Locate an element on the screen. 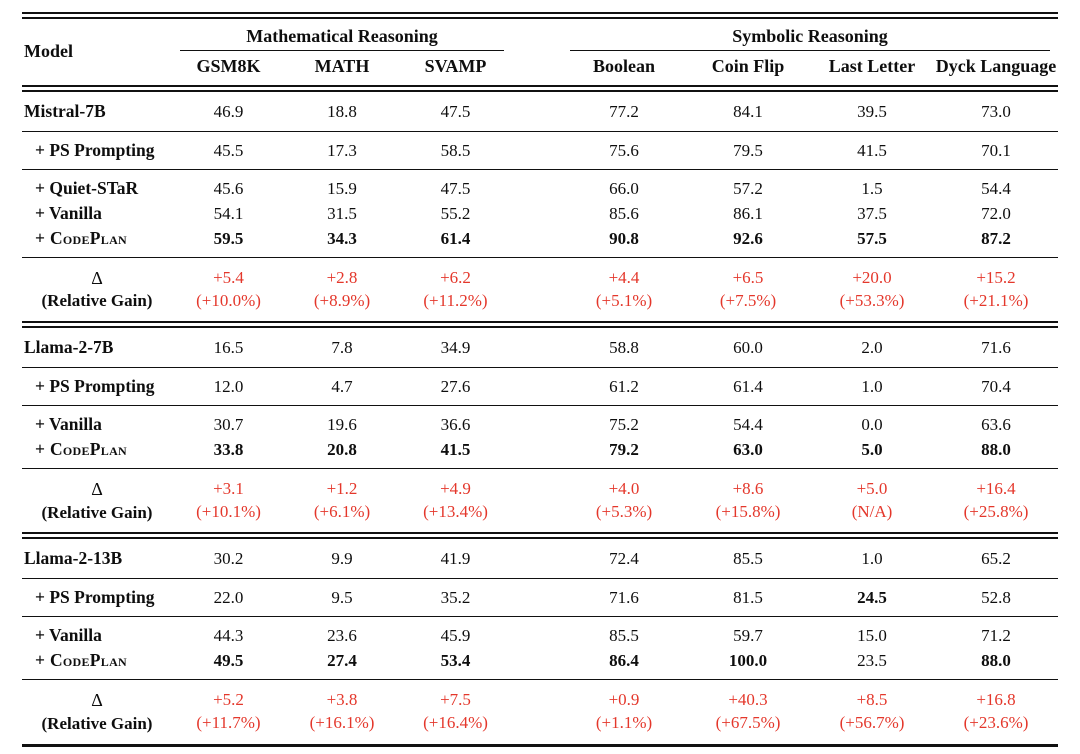  delta-absolute-gain: +16.8 is located at coordinates (996, 700).